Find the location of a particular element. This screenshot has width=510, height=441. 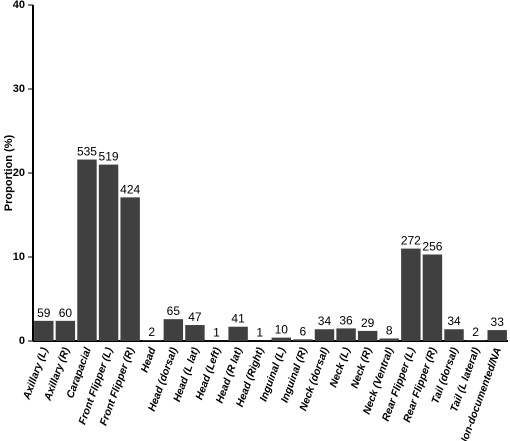

y-tick-label: 30 is located at coordinates (19, 89).